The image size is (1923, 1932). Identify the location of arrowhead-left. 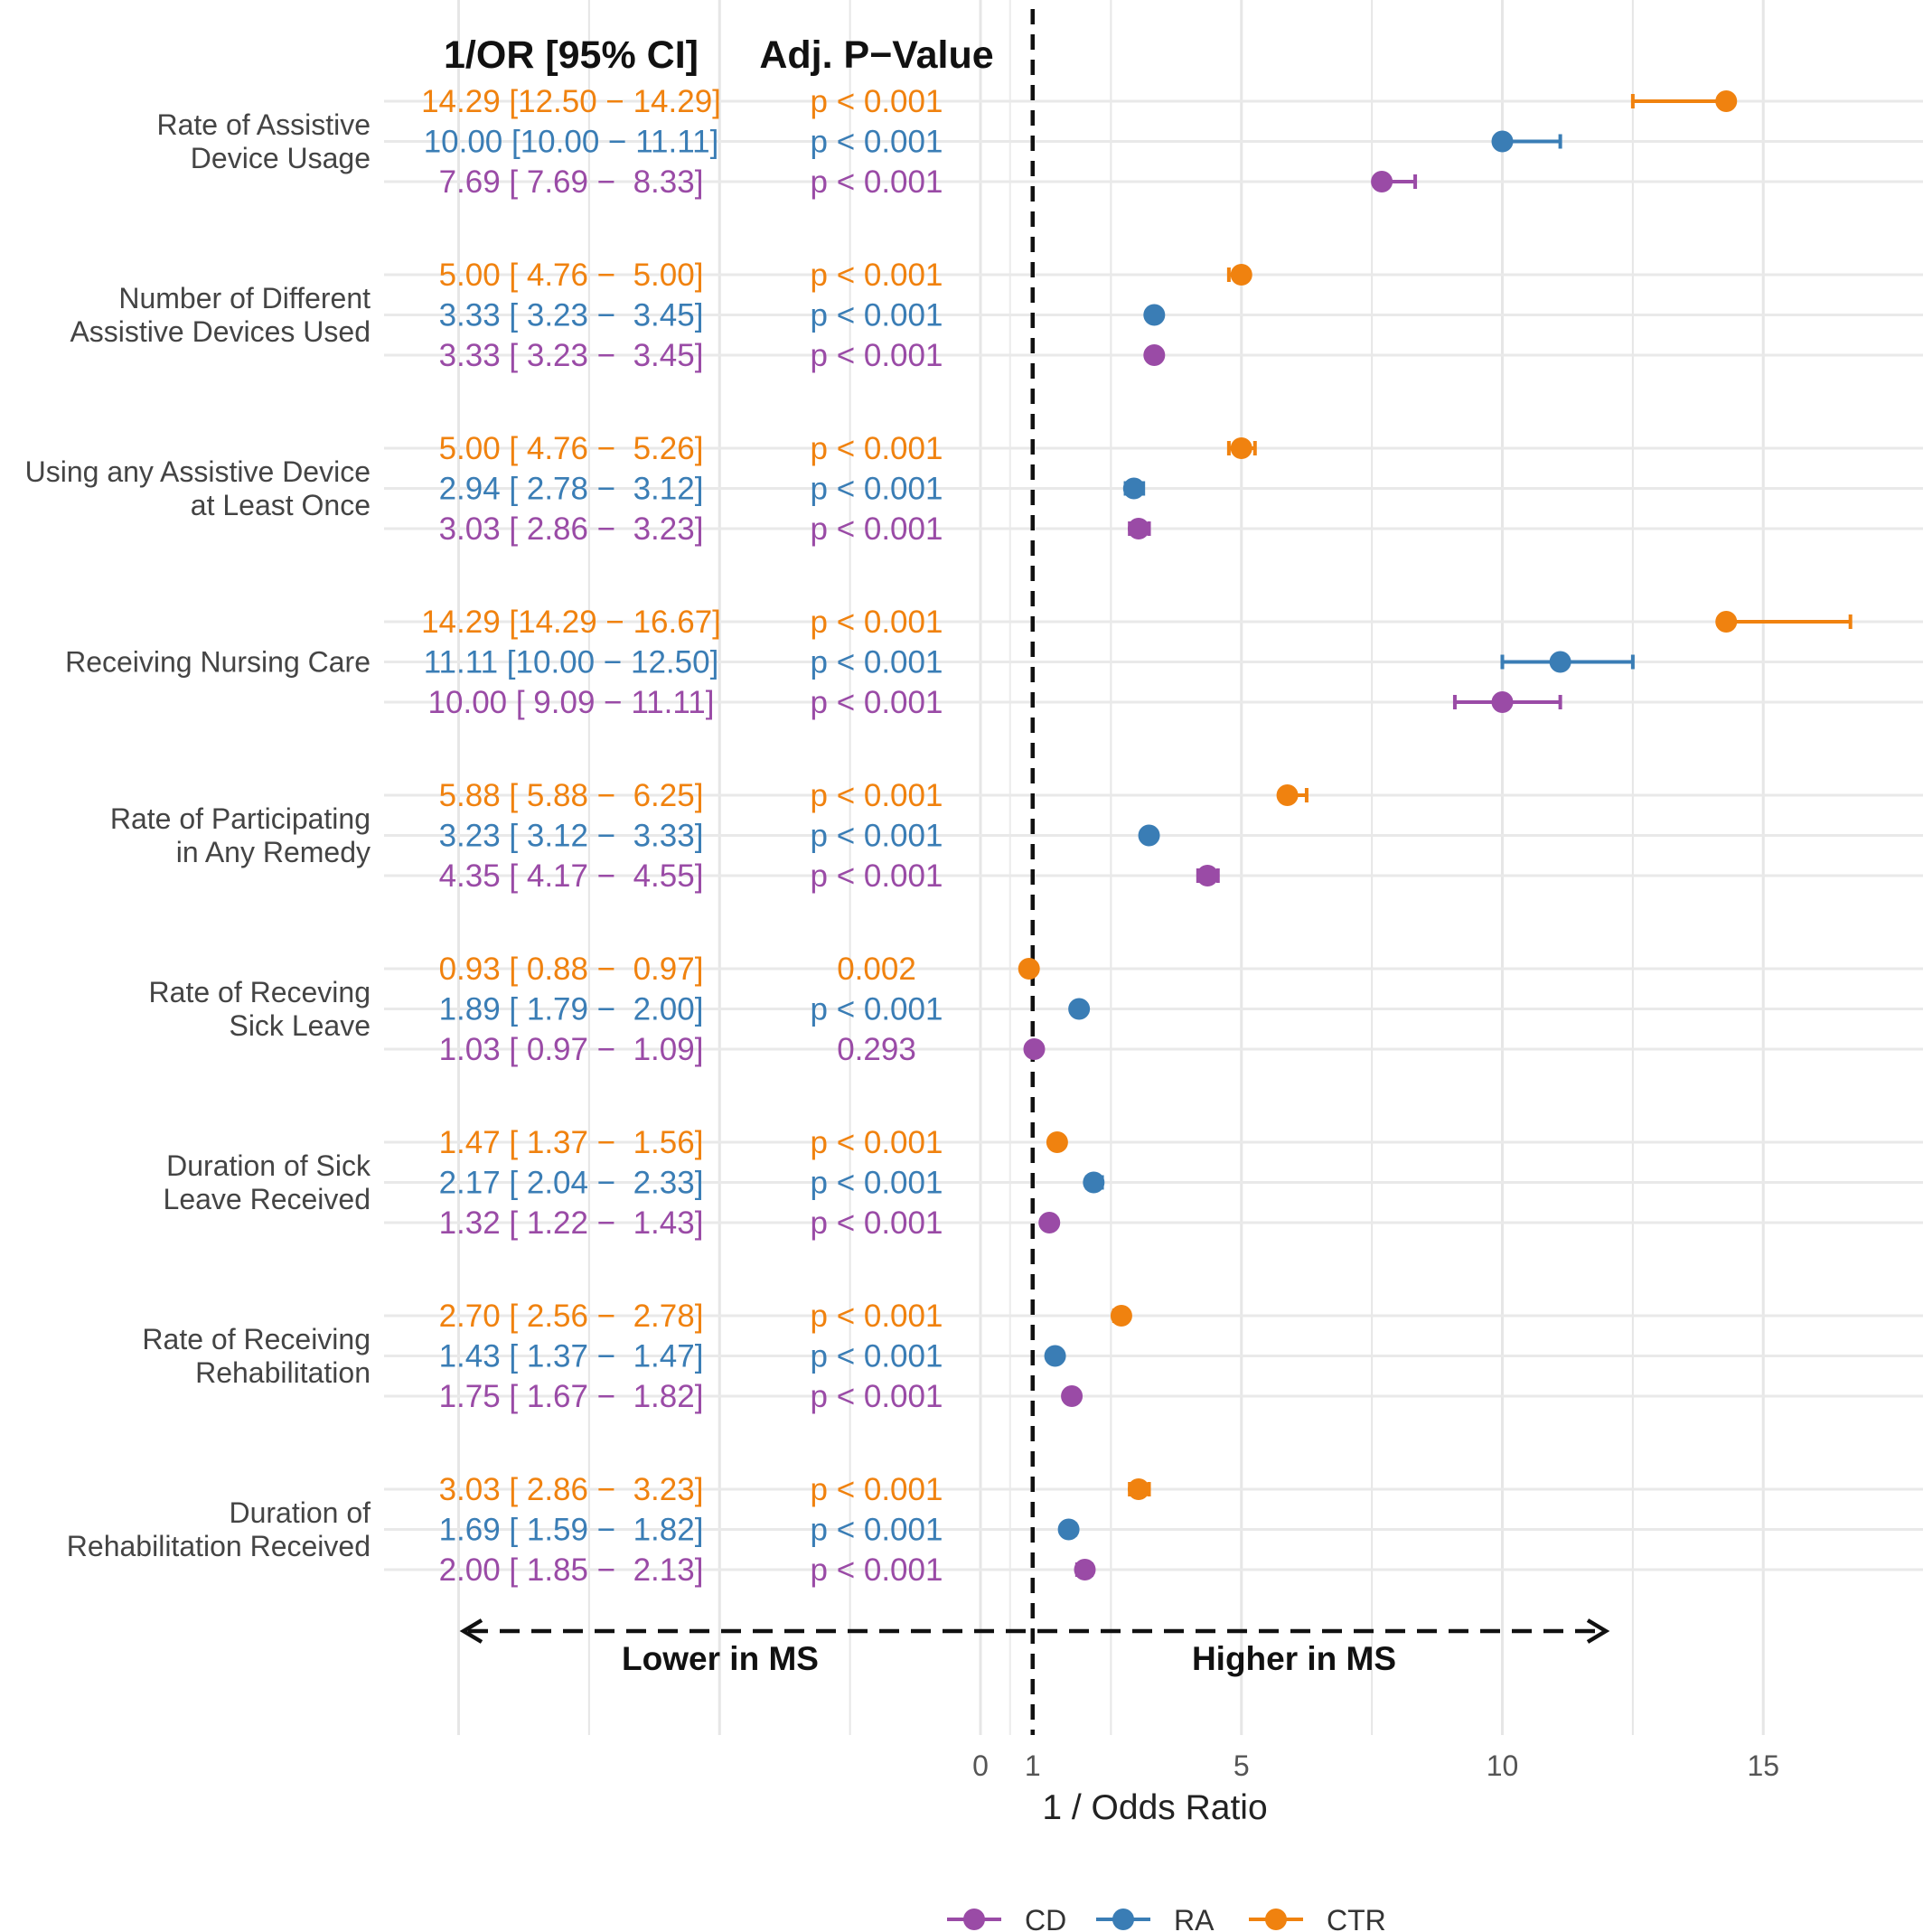
(471, 1631).